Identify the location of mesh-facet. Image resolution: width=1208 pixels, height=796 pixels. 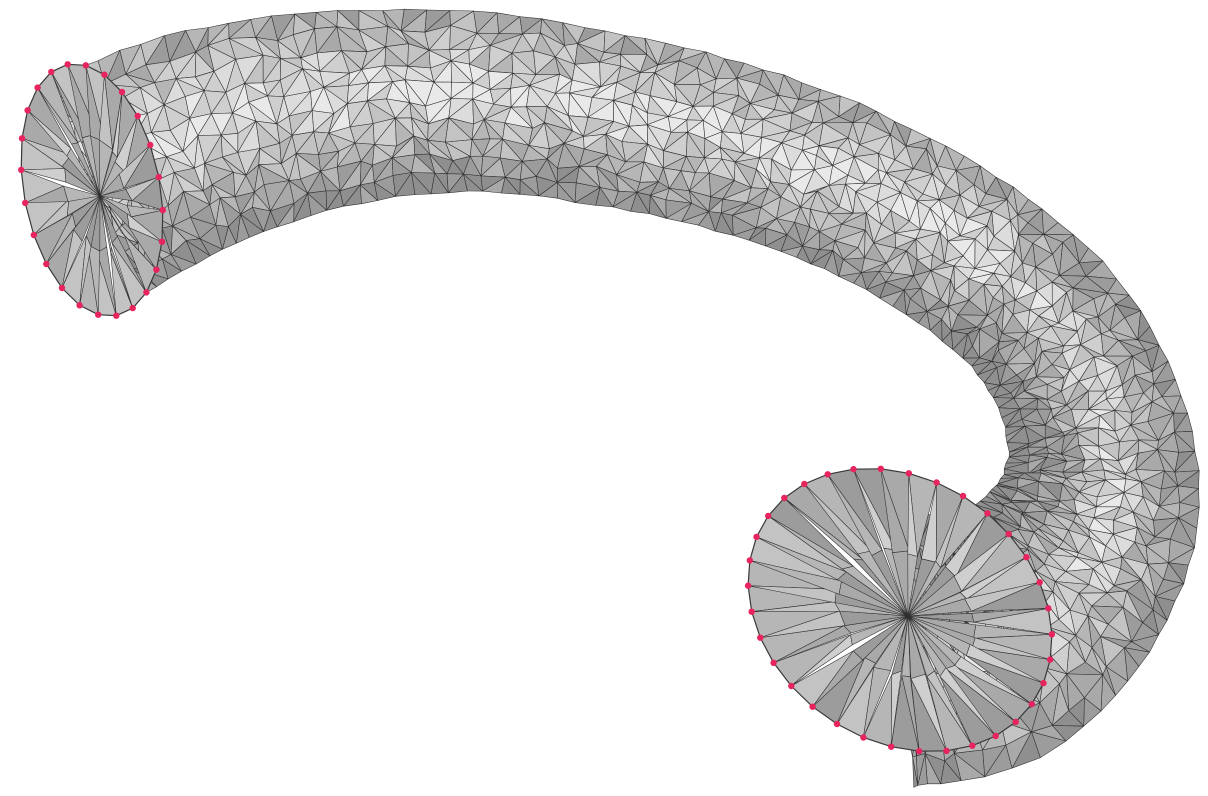
(915, 772).